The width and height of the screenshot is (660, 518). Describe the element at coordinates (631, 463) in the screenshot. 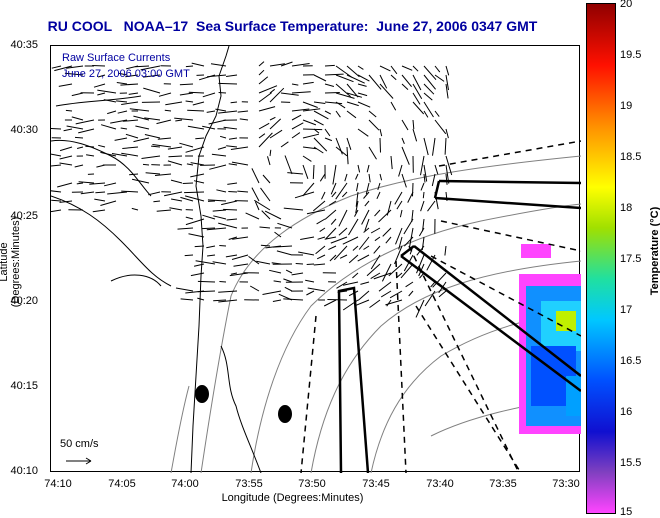

I see `colorbar-tick-label: 15.5` at that location.